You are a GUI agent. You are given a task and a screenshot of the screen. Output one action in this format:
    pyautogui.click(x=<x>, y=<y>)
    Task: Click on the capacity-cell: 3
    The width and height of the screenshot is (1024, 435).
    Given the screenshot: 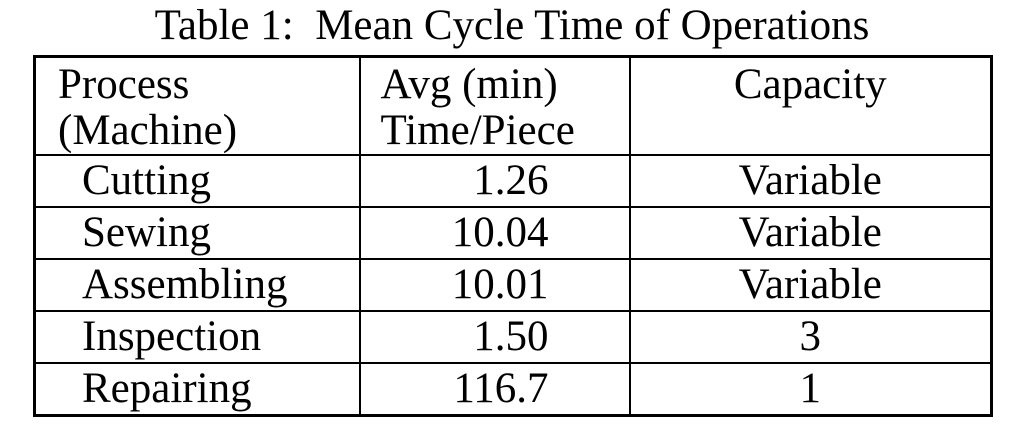 What is the action you would take?
    pyautogui.click(x=810, y=337)
    